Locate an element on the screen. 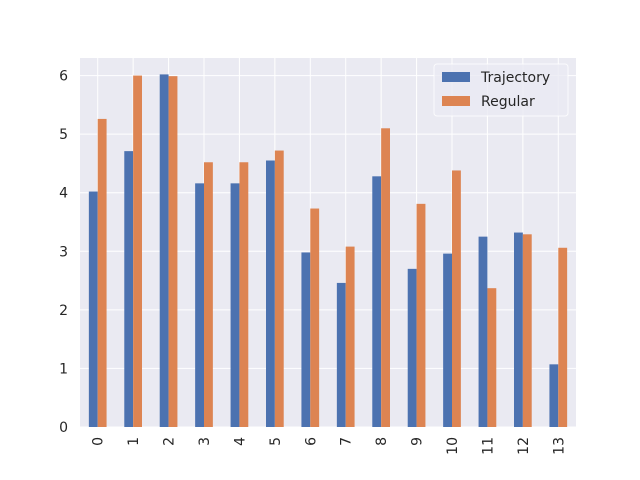  x-tick-label: 4 is located at coordinates (240, 441).